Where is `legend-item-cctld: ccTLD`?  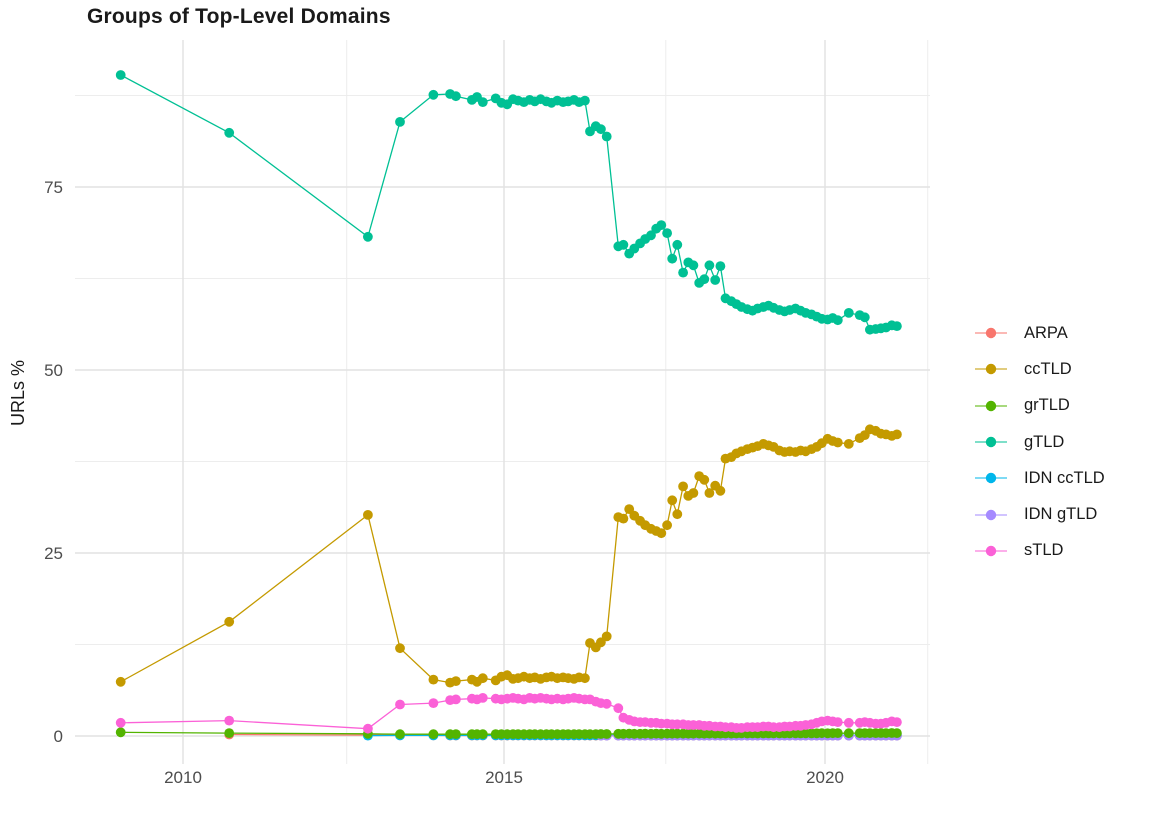 legend-item-cctld: ccTLD is located at coordinates (1039, 369).